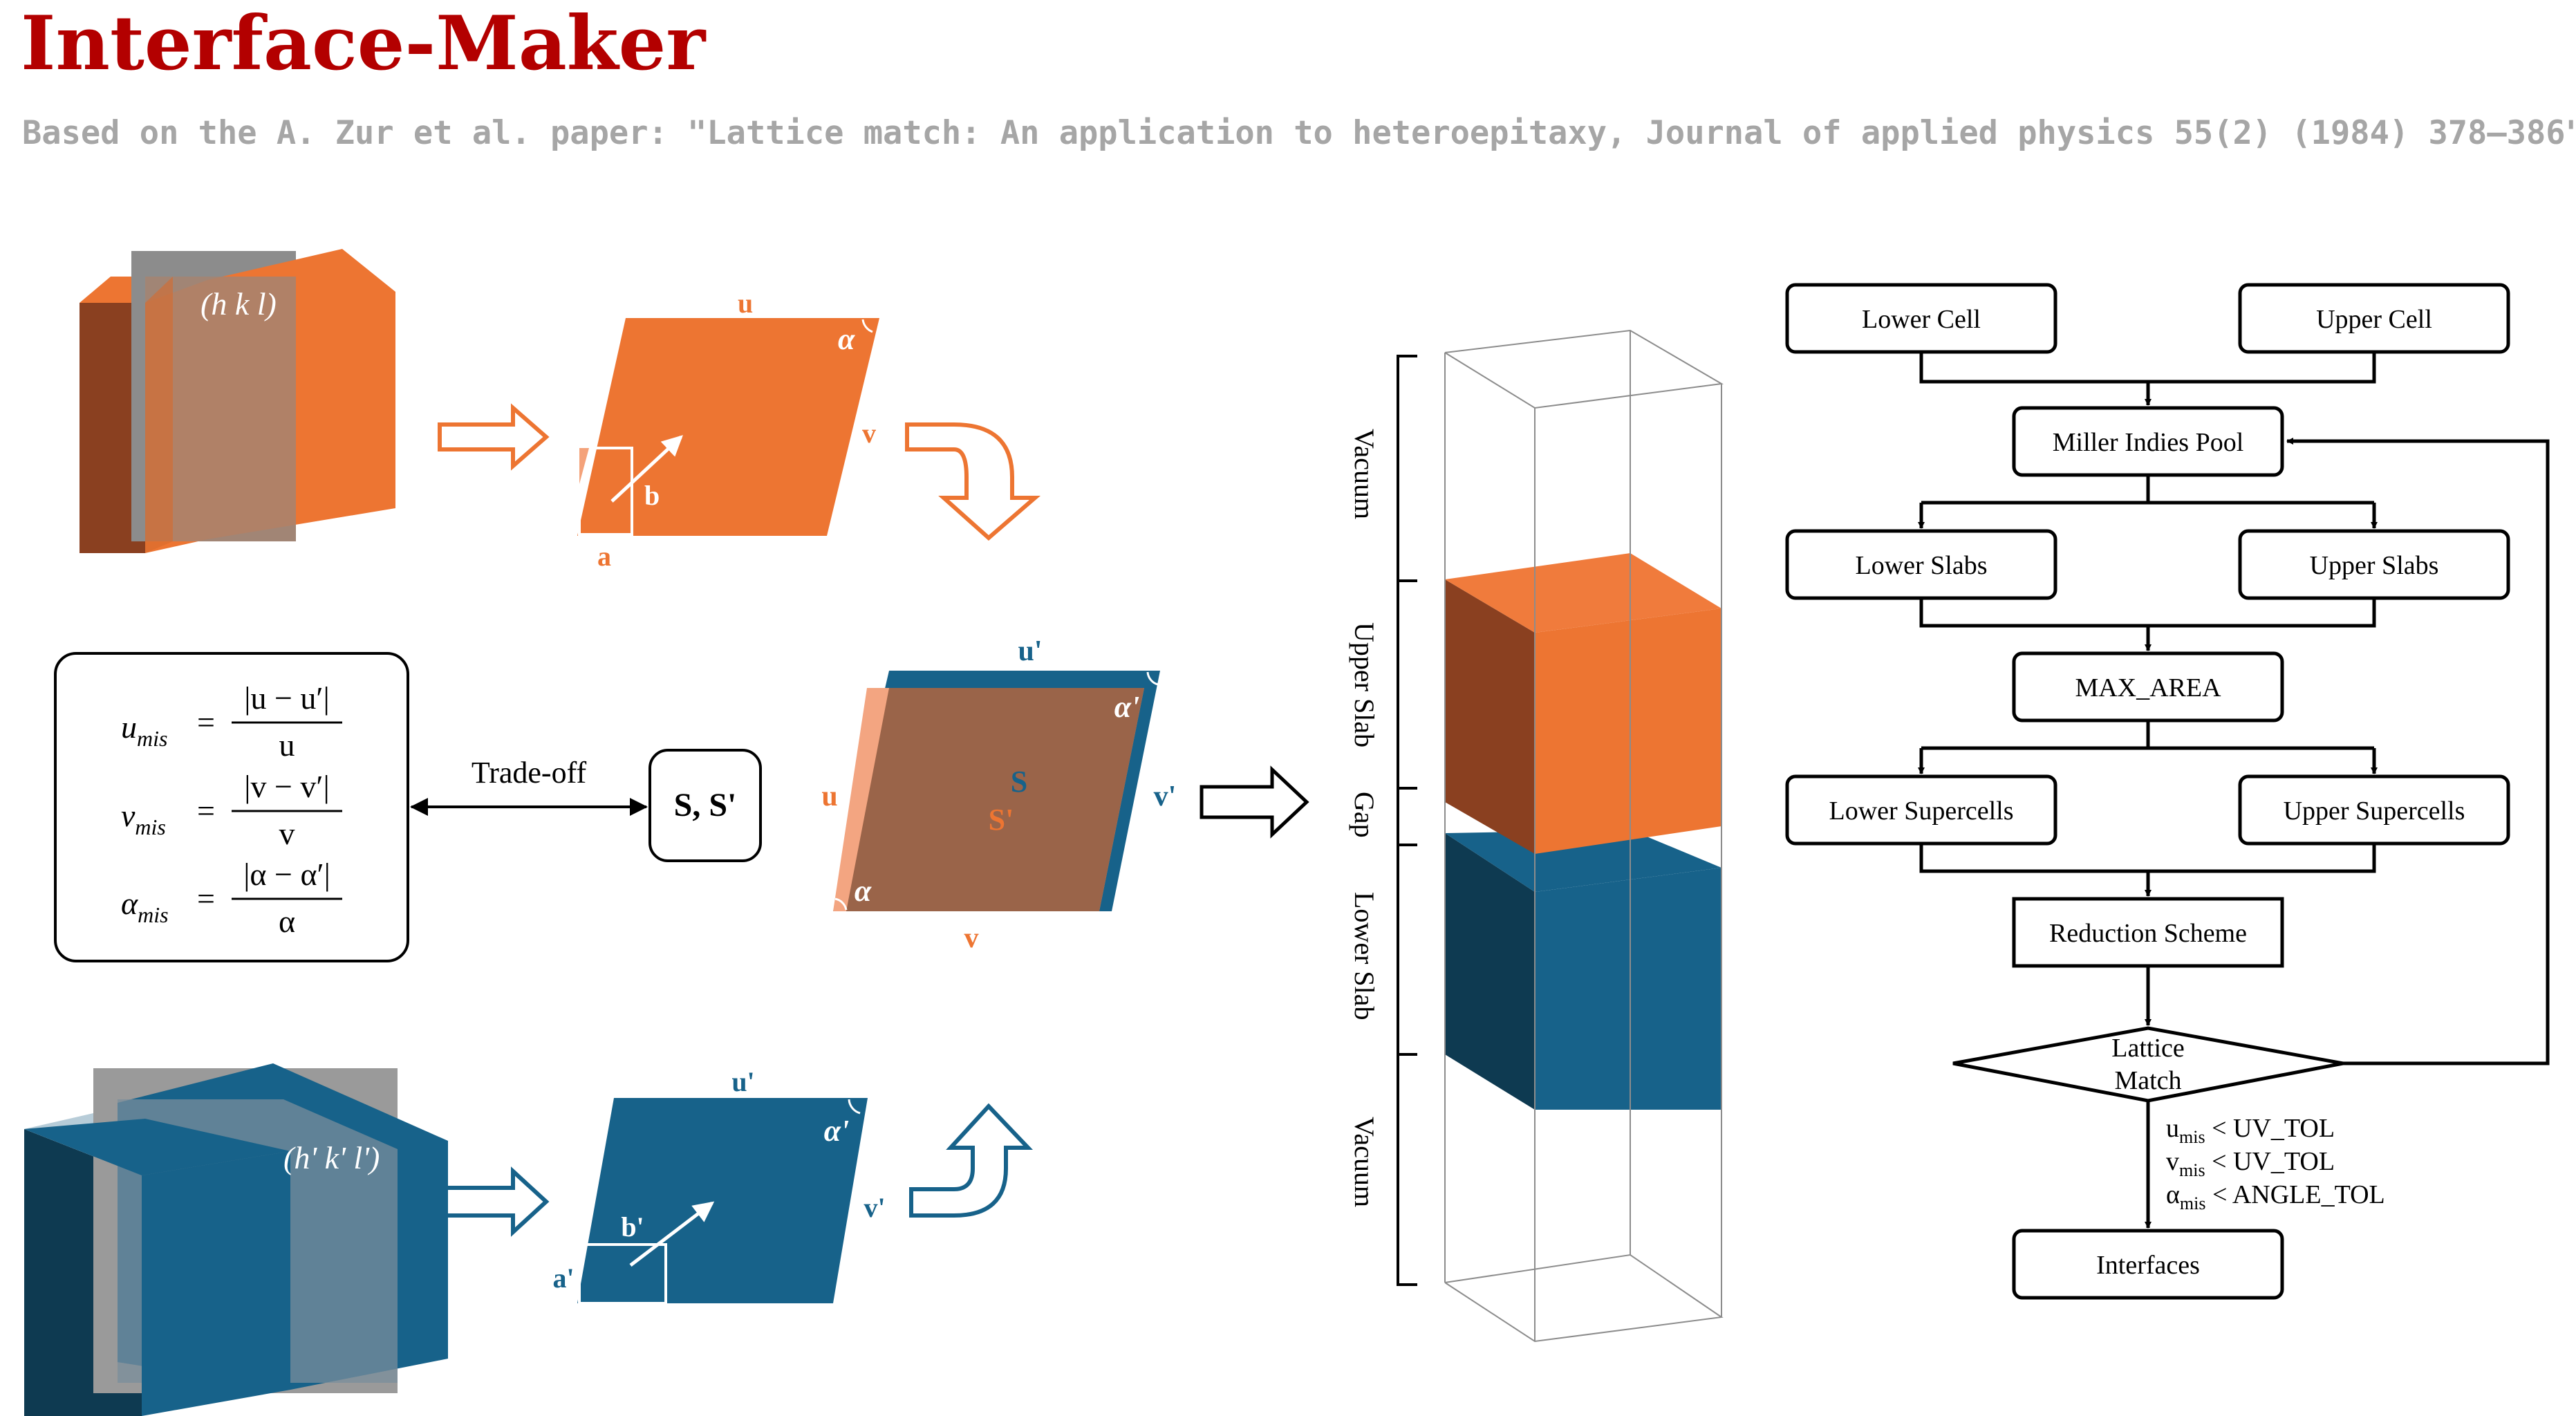  Describe the element at coordinates (287, 833) in the screenshot. I see `vmis-denominator: v` at that location.